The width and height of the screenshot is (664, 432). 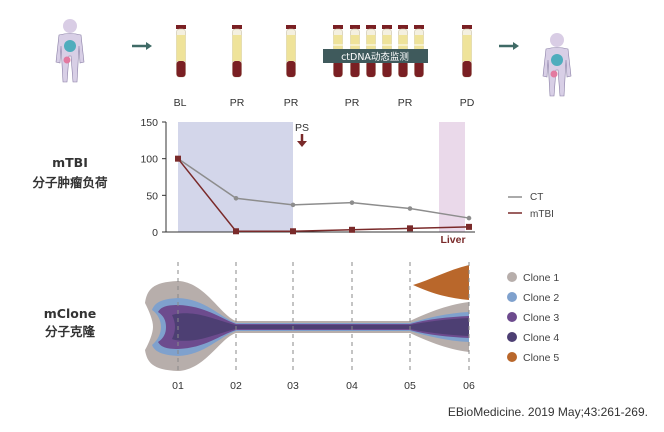 What do you see at coordinates (149, 123) in the screenshot?
I see `y-tick-label: 150` at bounding box center [149, 123].